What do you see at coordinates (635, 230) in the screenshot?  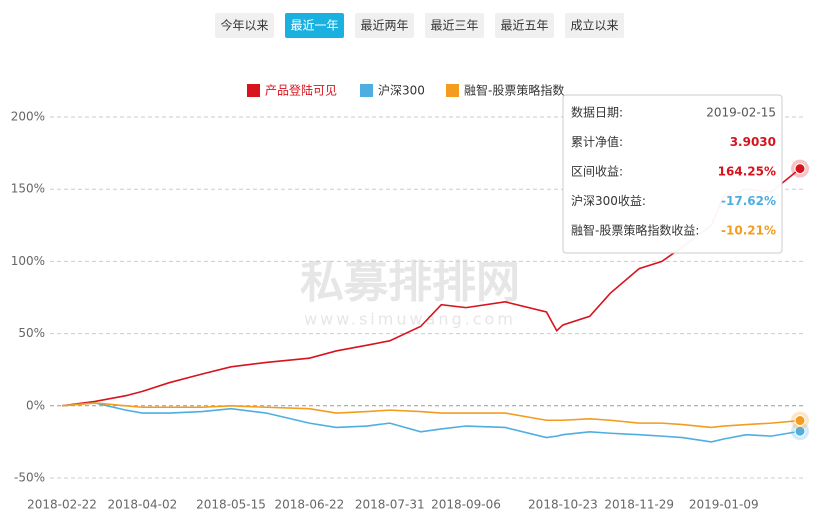 I see `tooltip-label: 融智-股票策略指数收益:` at bounding box center [635, 230].